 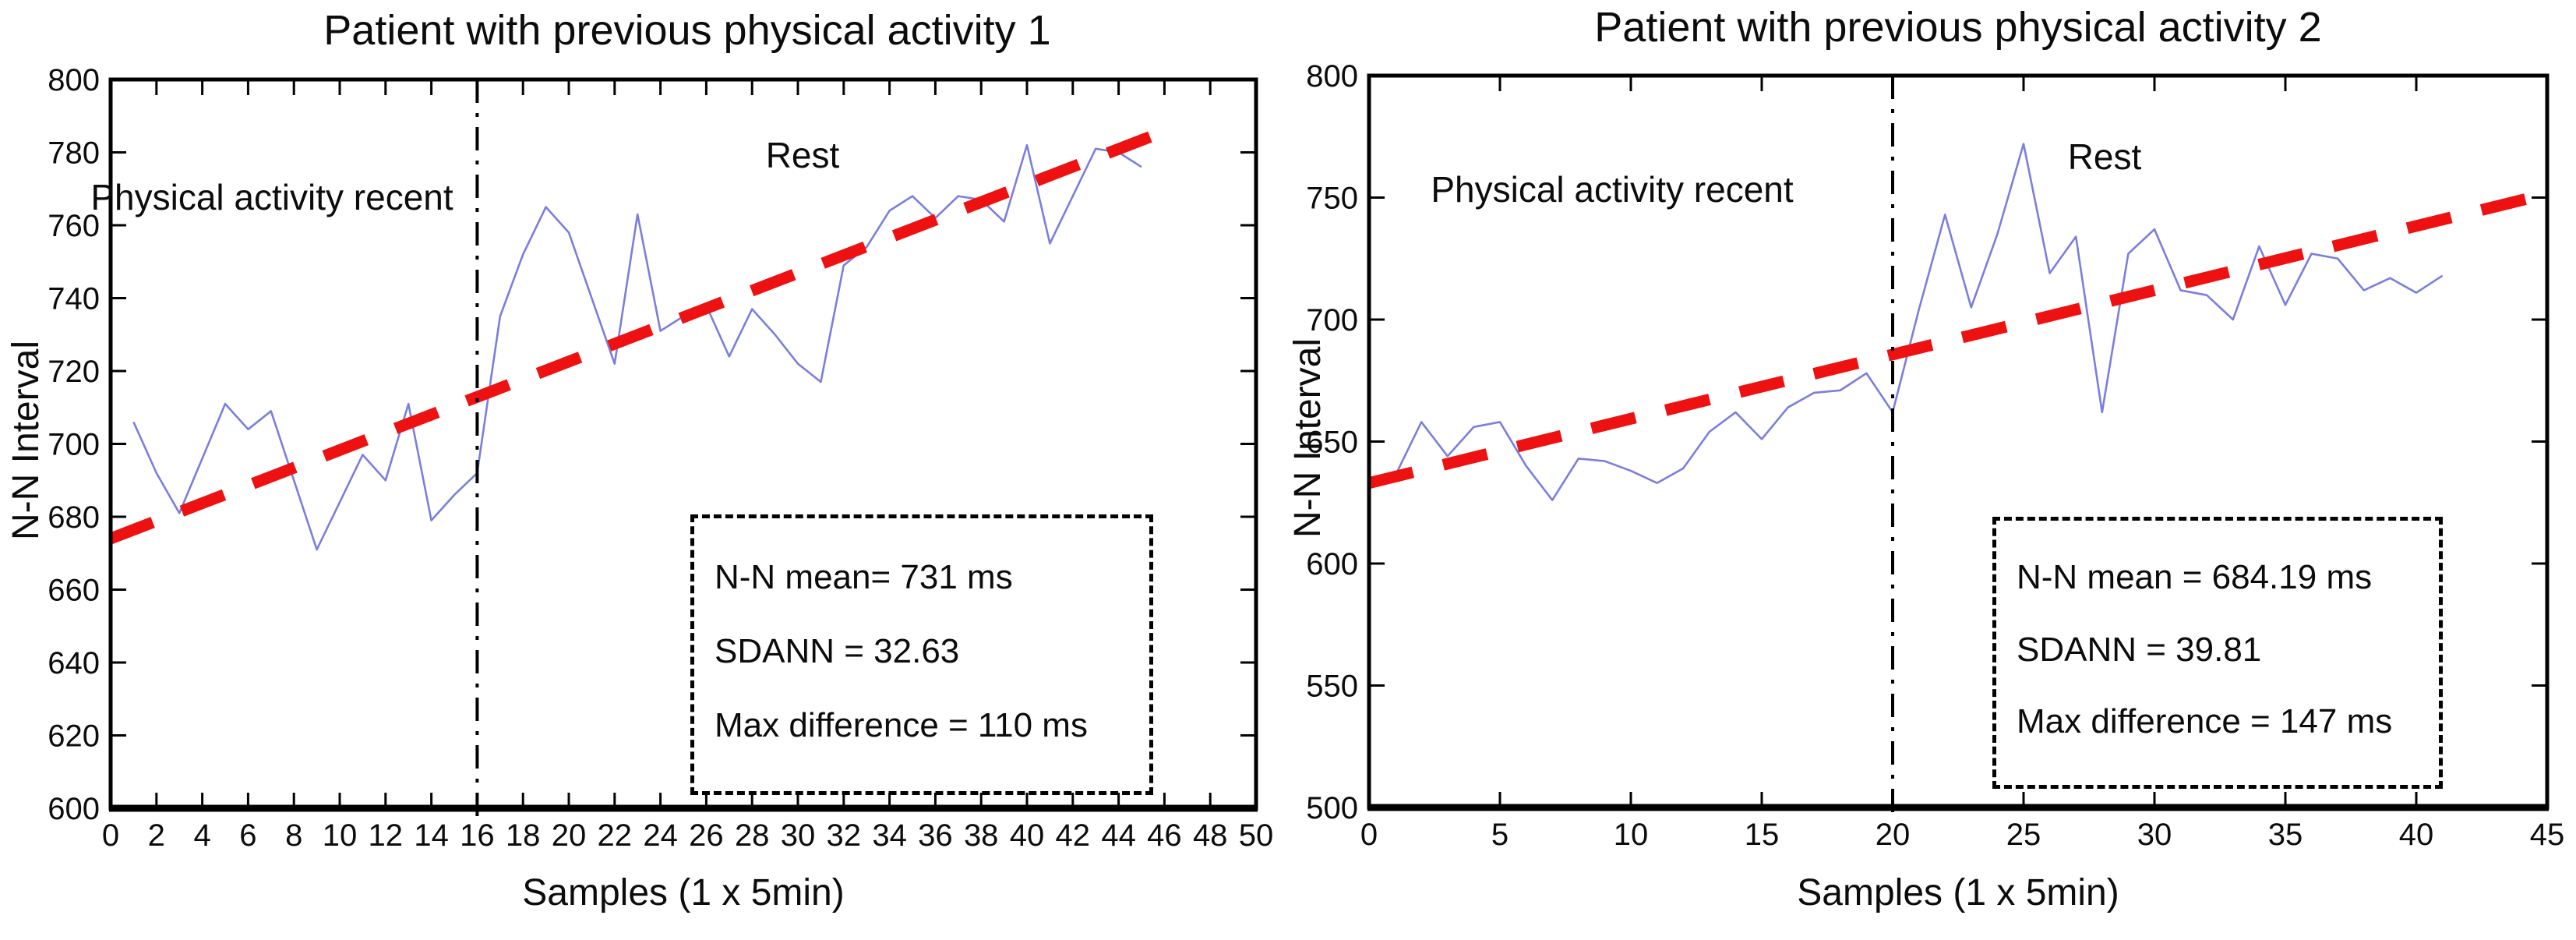 I want to click on y-tick-label: 720, so click(x=74, y=372).